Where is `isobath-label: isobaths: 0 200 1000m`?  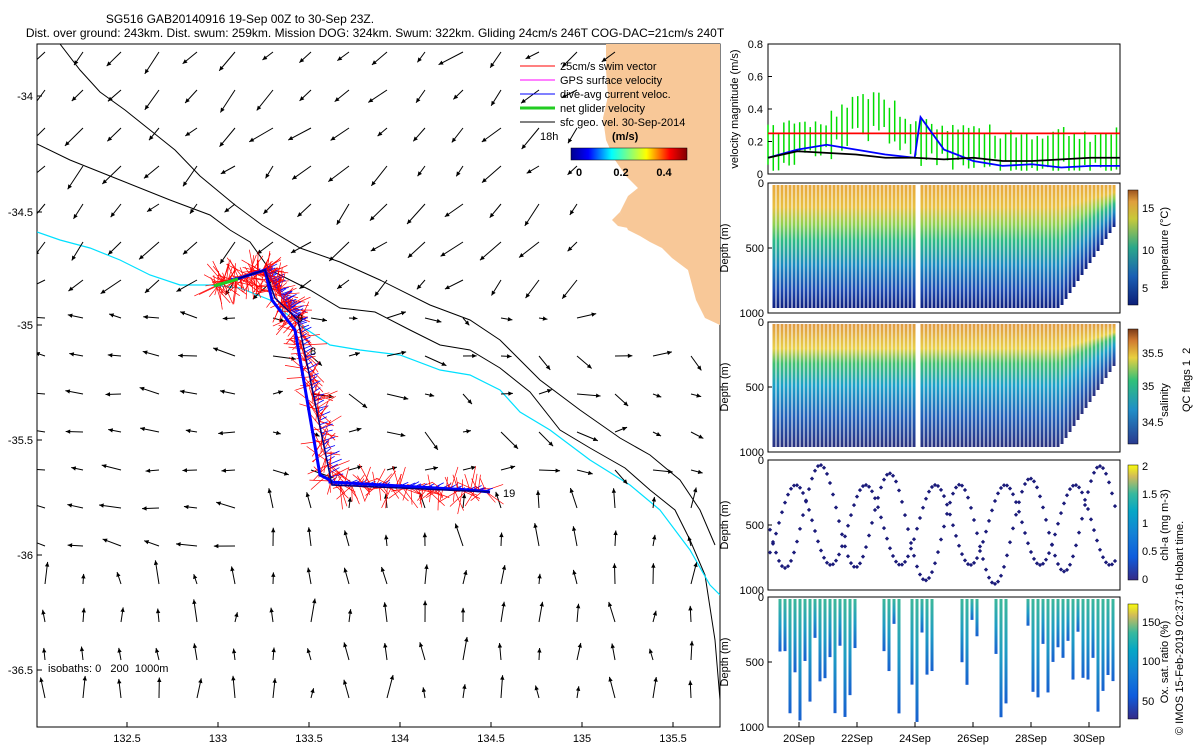
isobath-label: isobaths: 0 200 1000m is located at coordinates (108, 669).